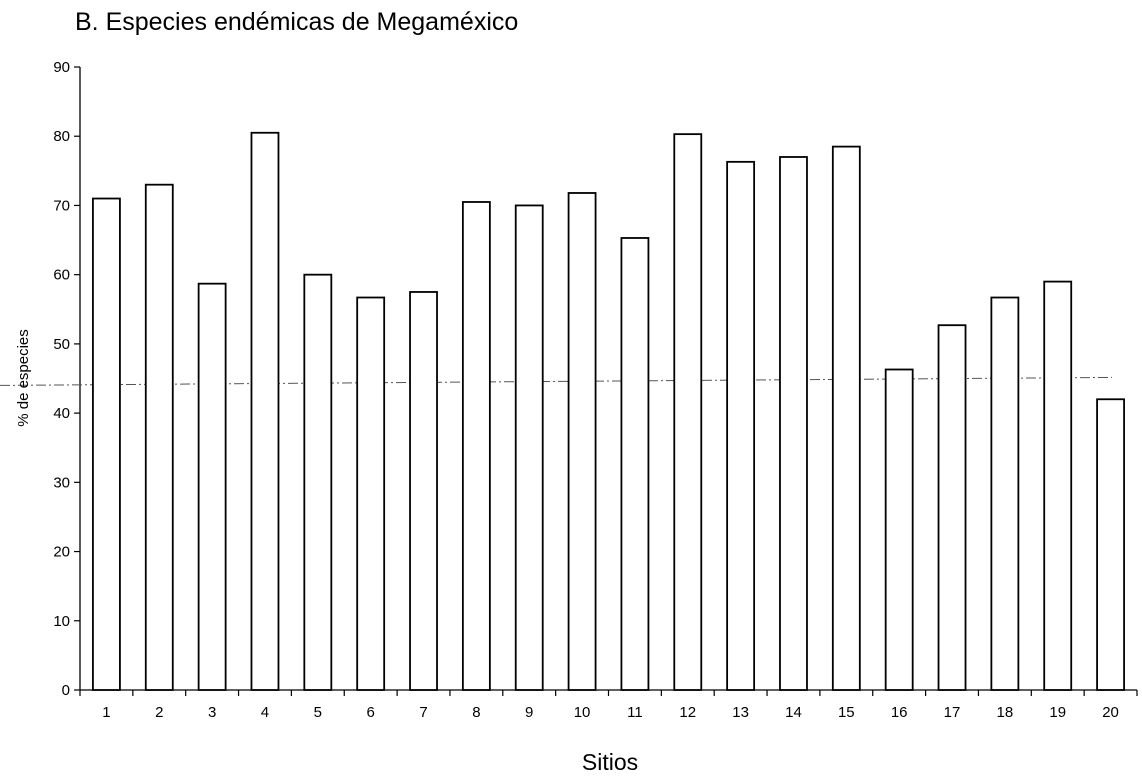 This screenshot has width=1142, height=778. I want to click on x-tick-label: 3, so click(212, 712).